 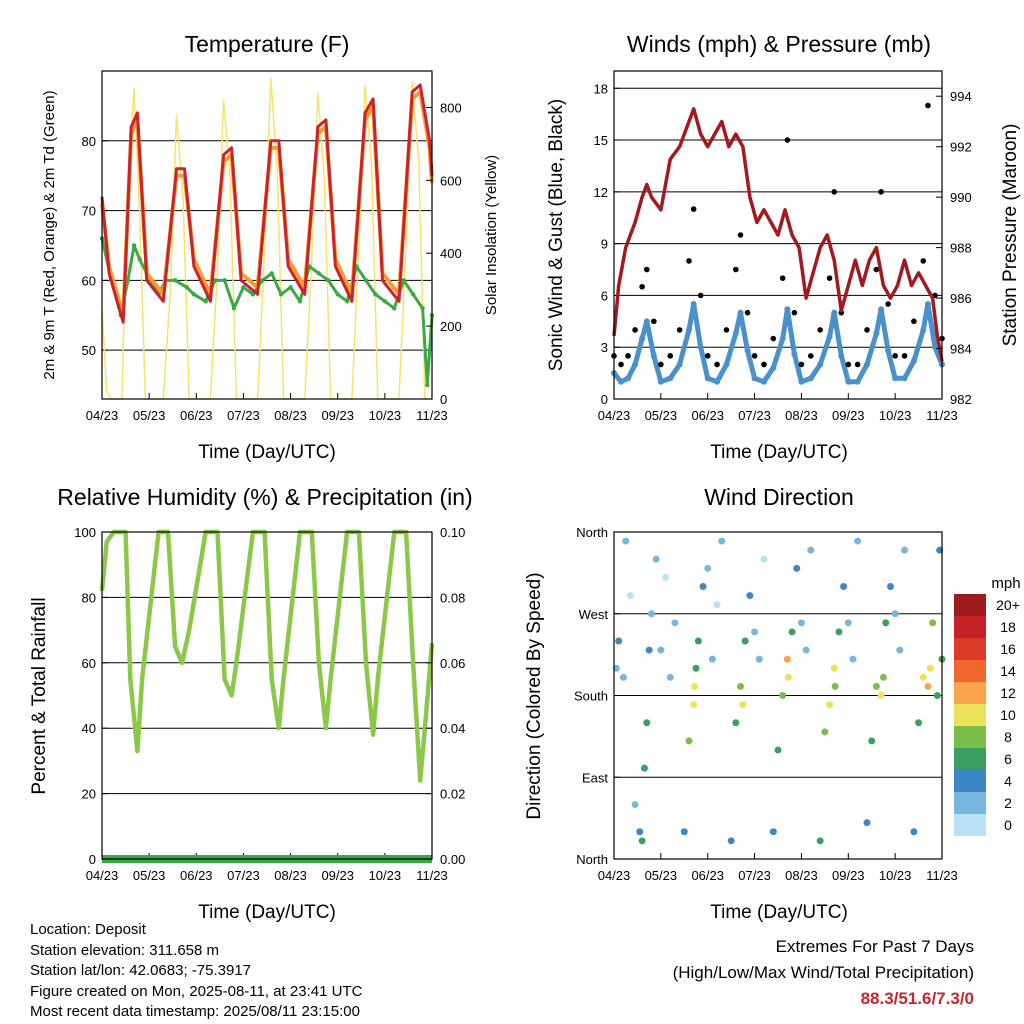 What do you see at coordinates (592, 859) in the screenshot?
I see `y-tick-label: North` at bounding box center [592, 859].